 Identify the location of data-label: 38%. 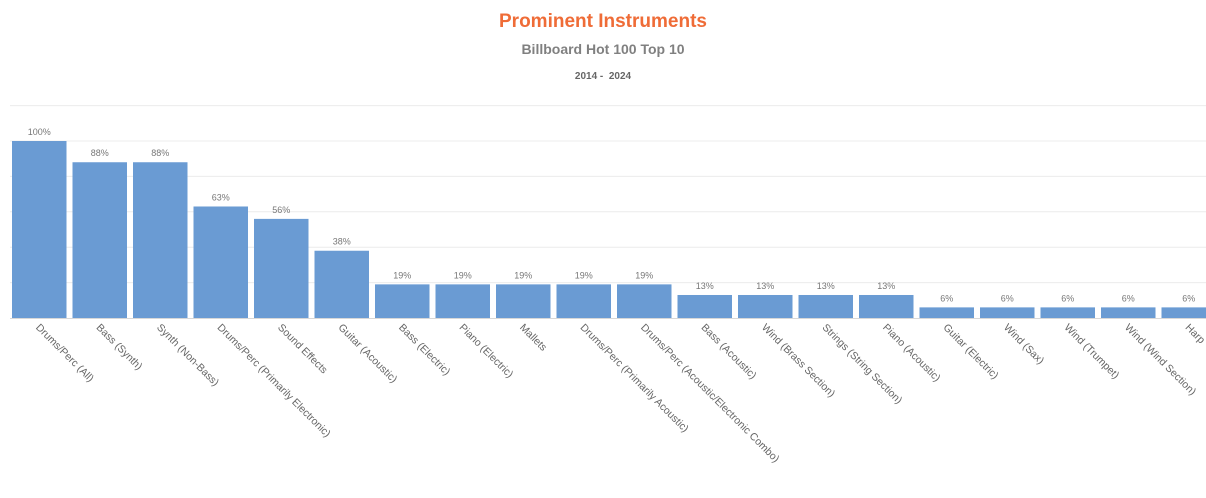
(342, 242).